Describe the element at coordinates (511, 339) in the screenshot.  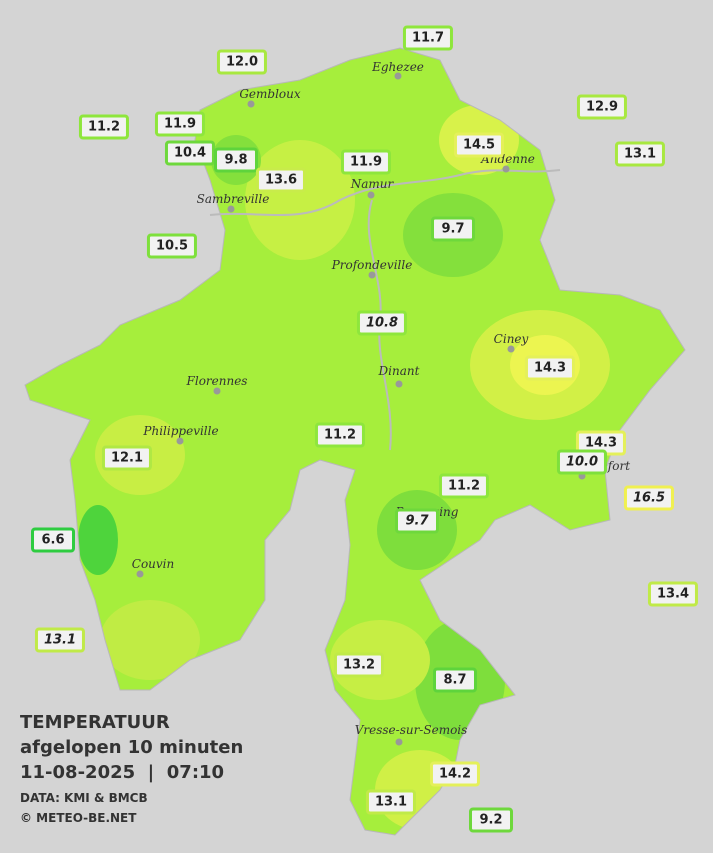
I see `town-name: Ciney` at that location.